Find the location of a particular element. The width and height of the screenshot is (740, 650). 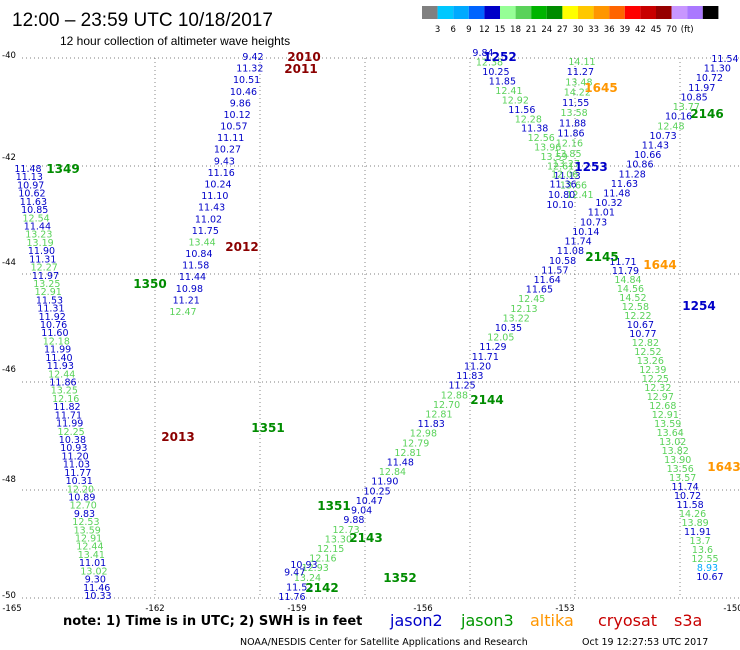

legend-entry-altika: altika is located at coordinates (552, 620).